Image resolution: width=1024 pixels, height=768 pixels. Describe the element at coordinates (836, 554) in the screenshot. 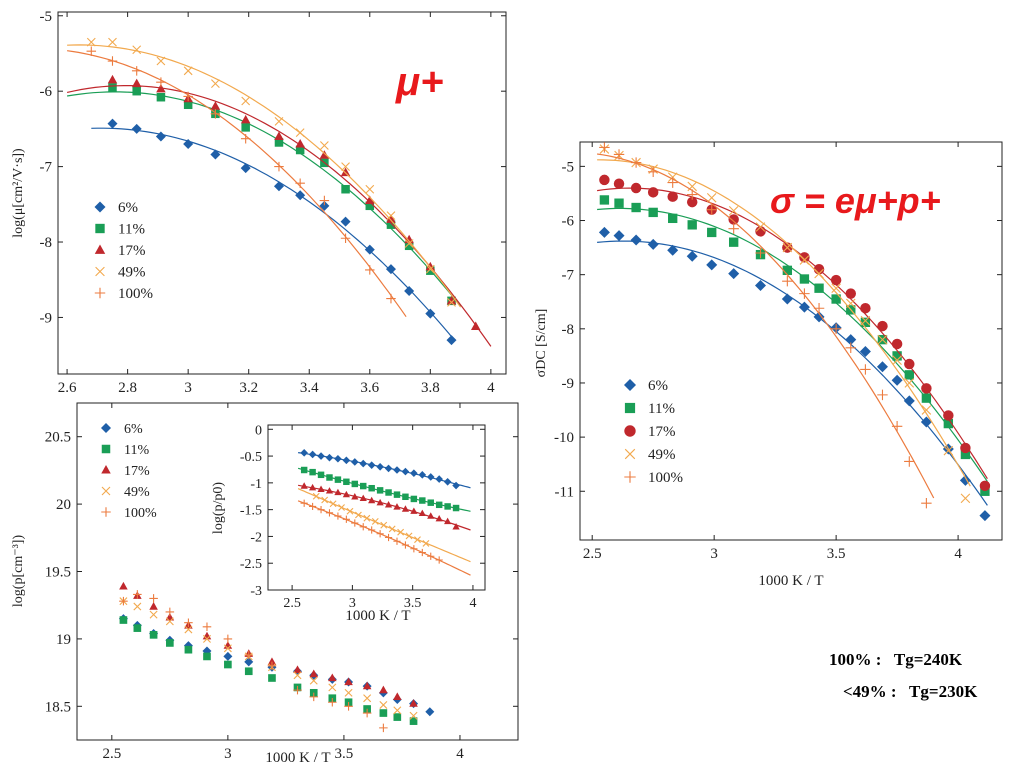

I see `x-tick-label: 3.5` at that location.